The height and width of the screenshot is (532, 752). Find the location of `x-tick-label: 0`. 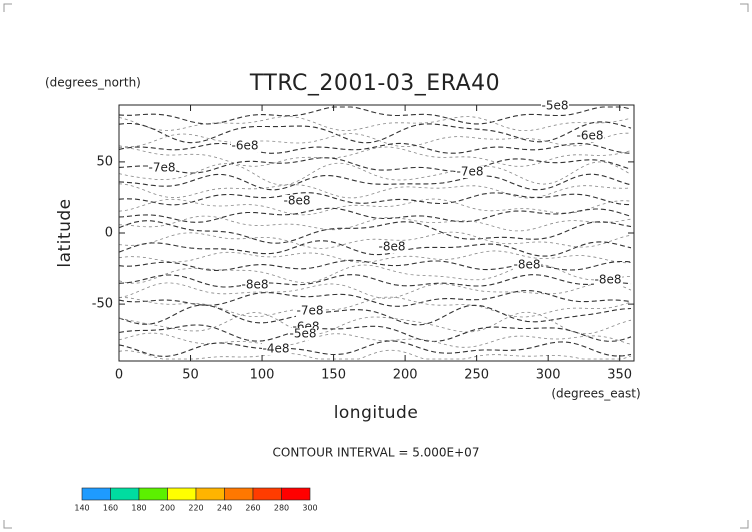

x-tick-label: 0 is located at coordinates (119, 375).